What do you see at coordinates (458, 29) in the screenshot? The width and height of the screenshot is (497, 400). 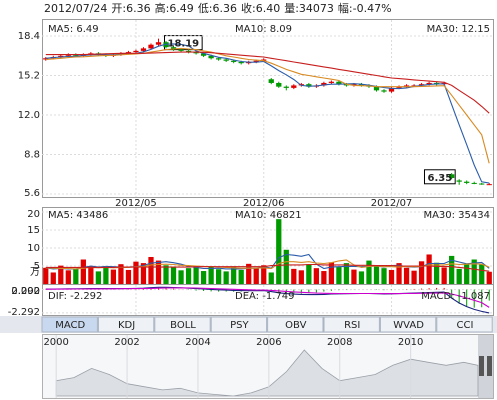 I see `legend-entry: MA30: 12.15` at bounding box center [458, 29].